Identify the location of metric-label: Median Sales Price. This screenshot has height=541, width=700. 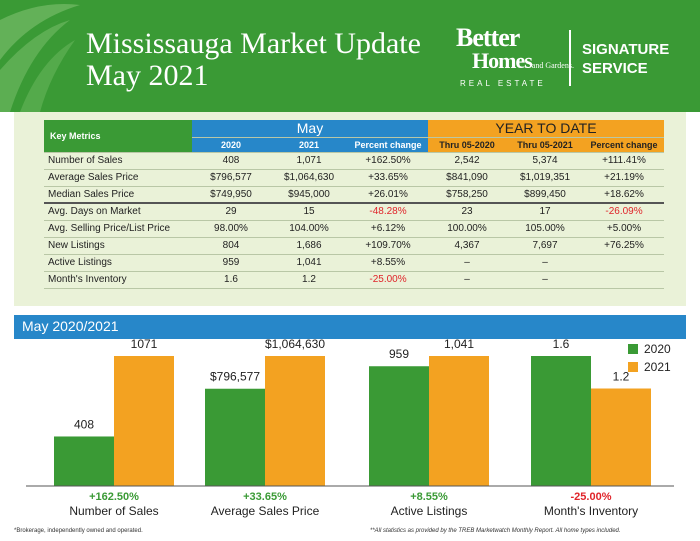
(118, 195).